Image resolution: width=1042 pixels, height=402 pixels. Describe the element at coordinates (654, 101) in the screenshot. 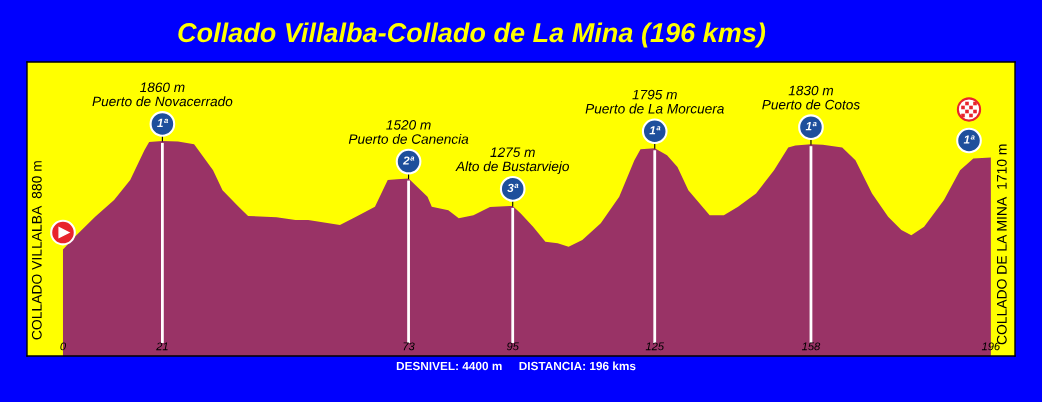

I see `annotation: 1795 m Puerto de La Morcuera` at that location.